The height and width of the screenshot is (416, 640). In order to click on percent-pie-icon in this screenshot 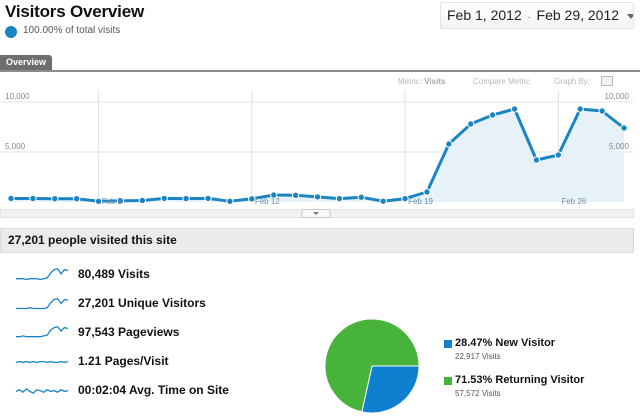, I will do `click(11, 32)`.